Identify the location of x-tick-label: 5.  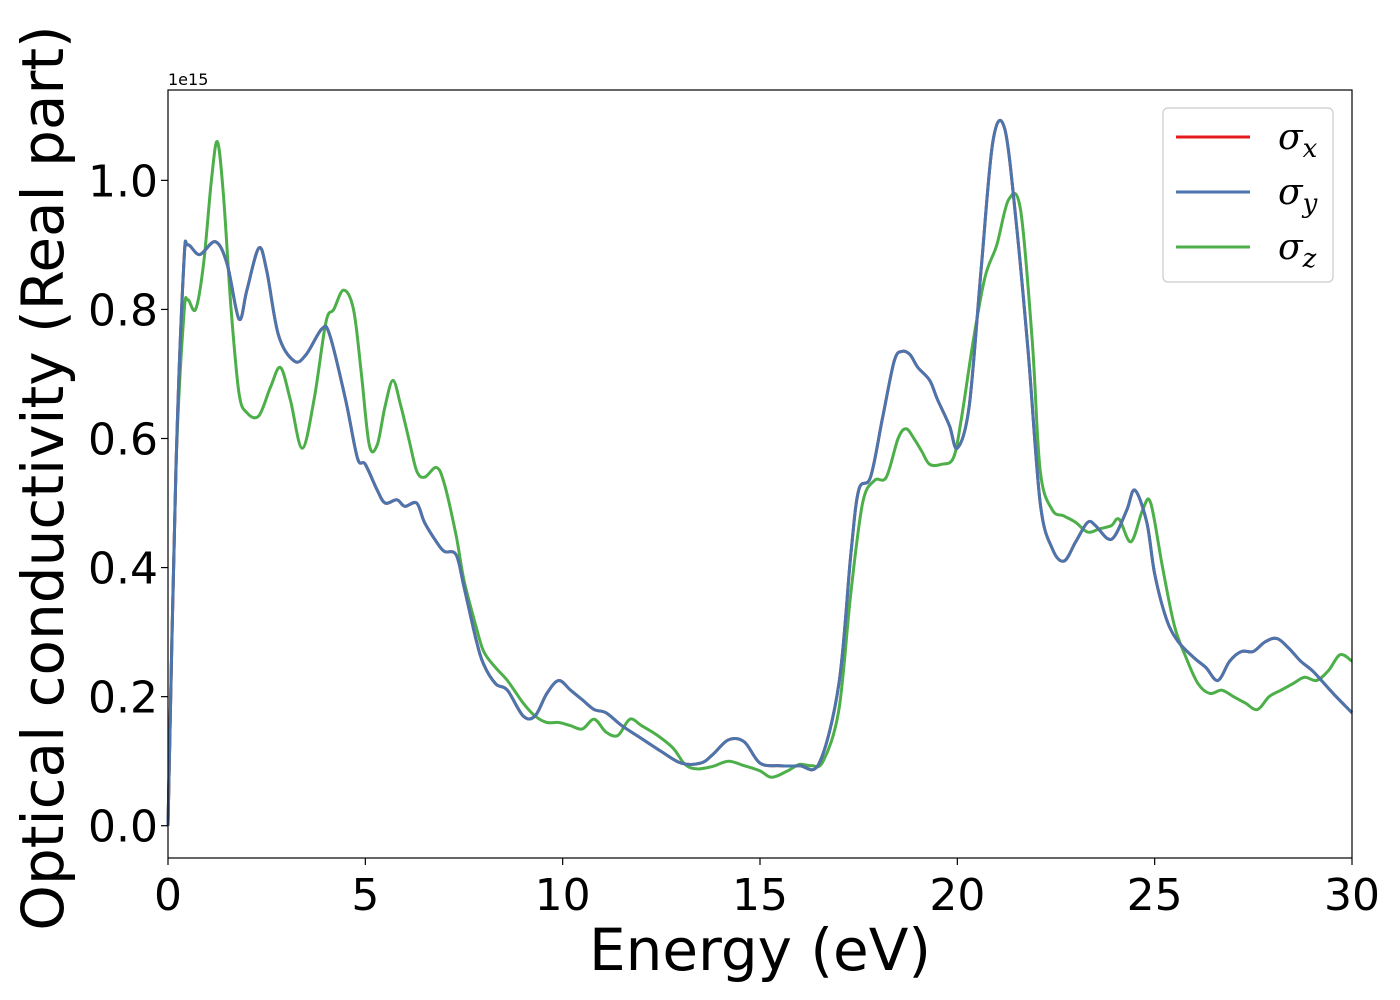
(365, 895).